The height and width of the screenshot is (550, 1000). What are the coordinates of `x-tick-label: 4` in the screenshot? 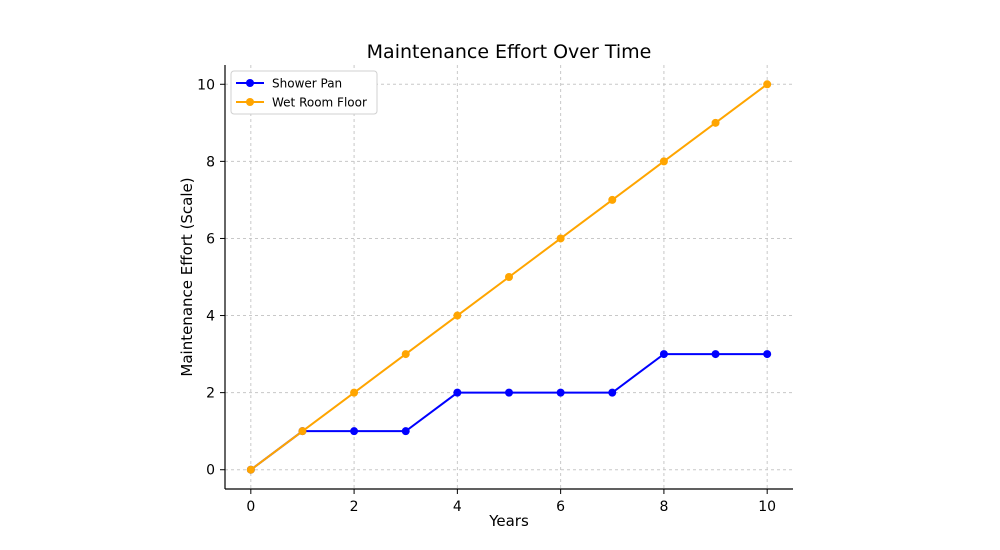 It's located at (457, 507).